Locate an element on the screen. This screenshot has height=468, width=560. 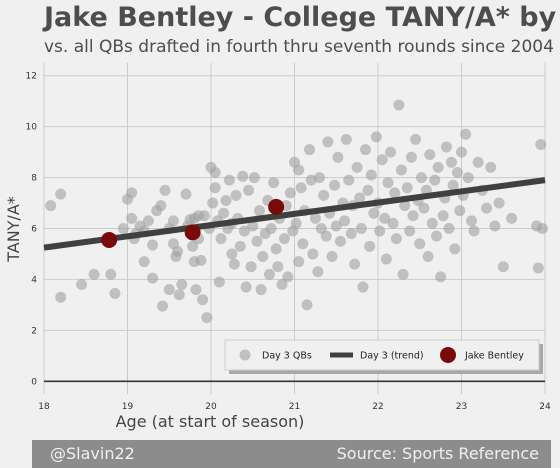
x-axis-label: Age (at start of season) is located at coordinates (210, 421).